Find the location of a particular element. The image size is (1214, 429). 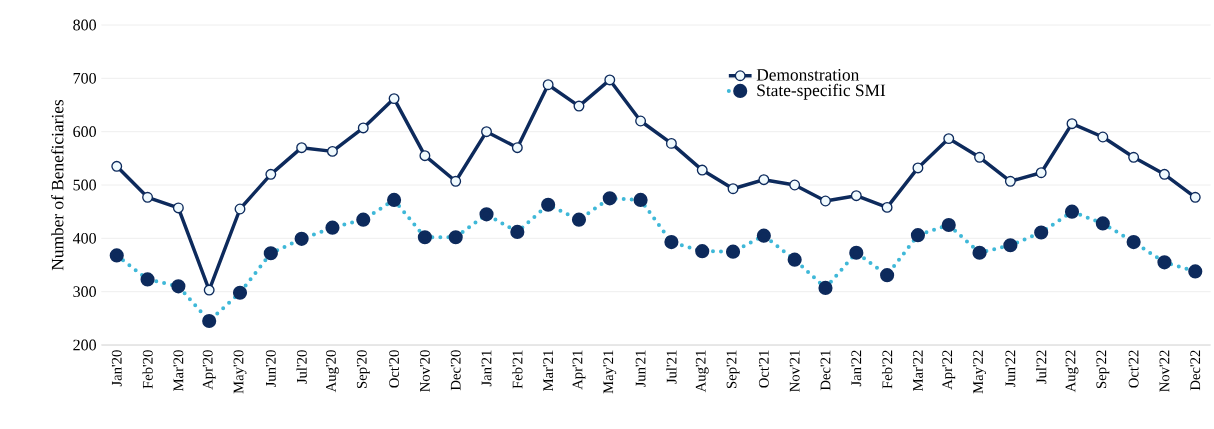

y-tick-label: 500 is located at coordinates (85, 185).